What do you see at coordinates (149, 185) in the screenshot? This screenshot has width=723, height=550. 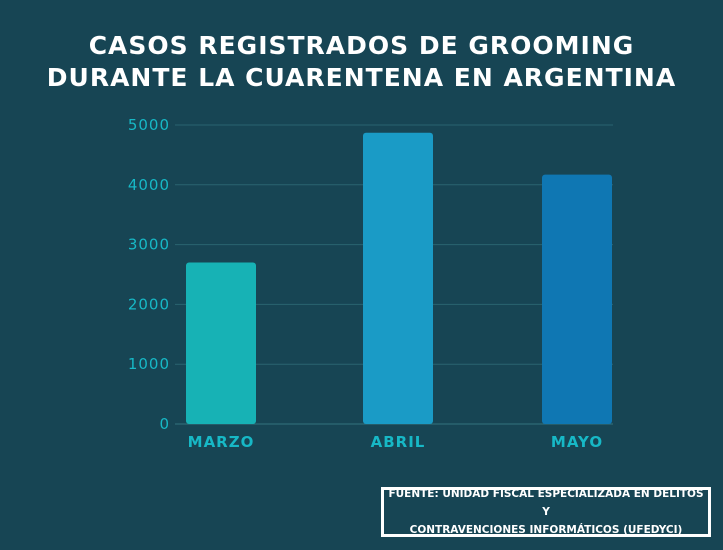 I see `y-tick-label: 4000` at bounding box center [149, 185].